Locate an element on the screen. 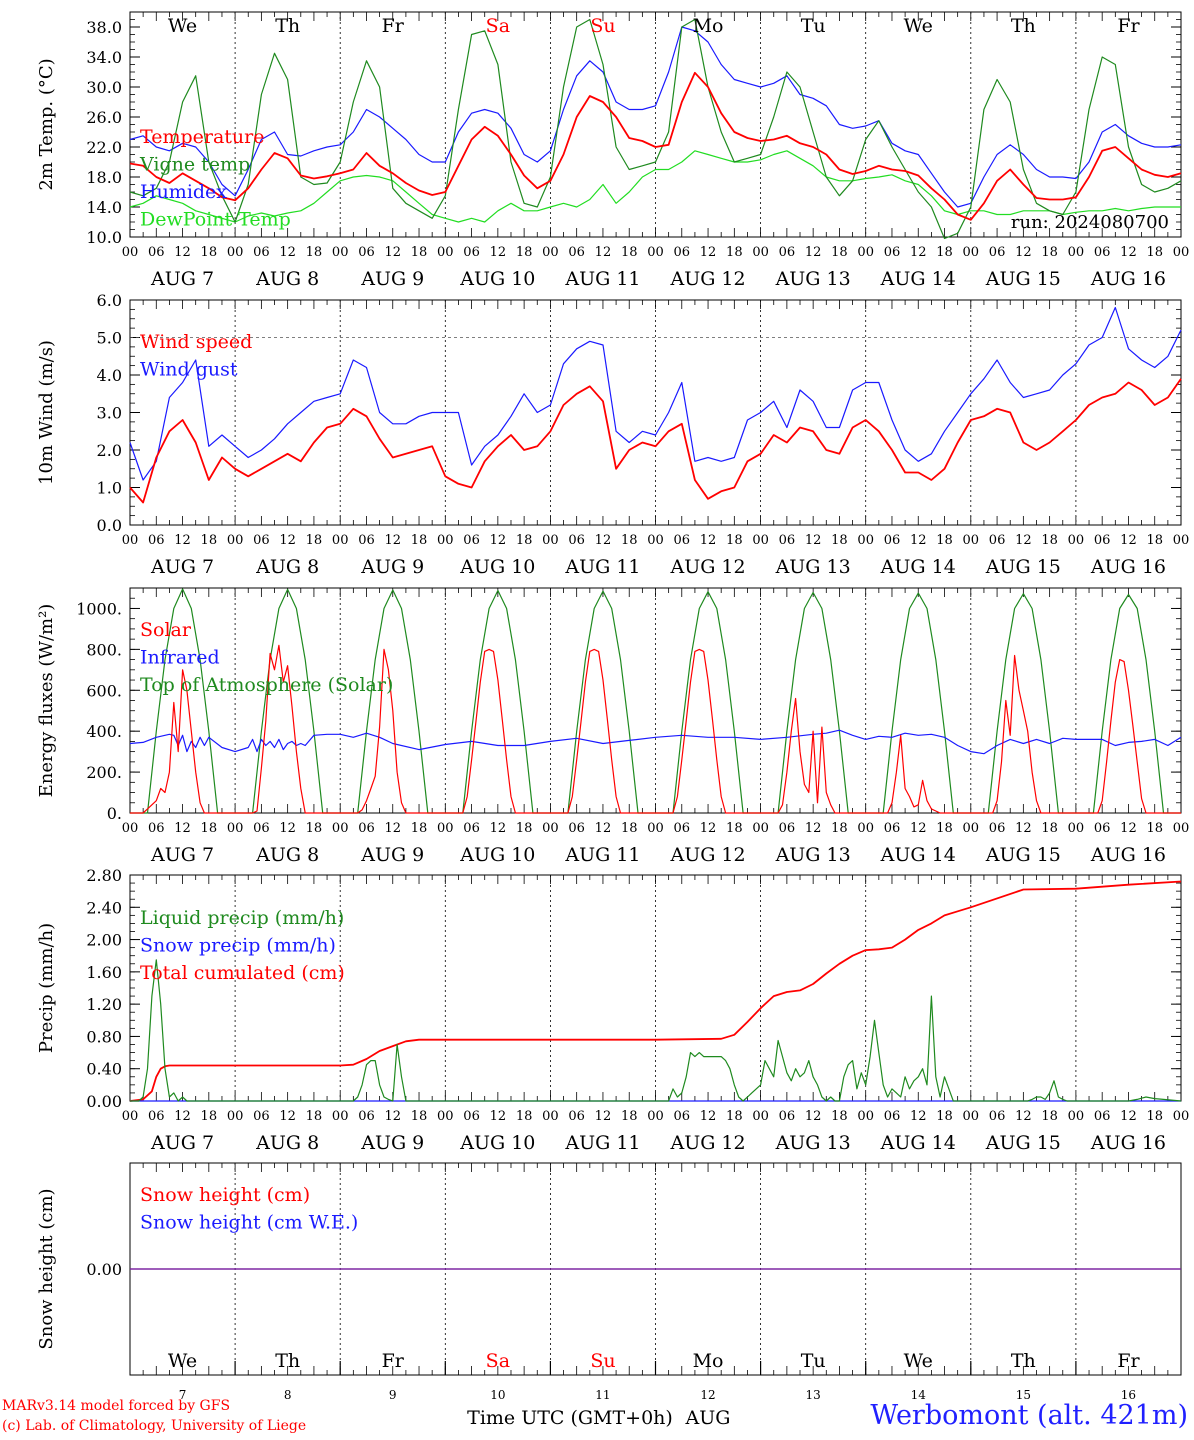 The height and width of the screenshot is (1440, 1194). date-label: AUG 7 is located at coordinates (182, 567).